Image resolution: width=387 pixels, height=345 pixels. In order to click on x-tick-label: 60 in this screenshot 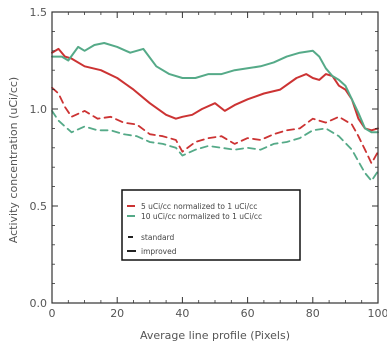, I will do `click(248, 313)`.